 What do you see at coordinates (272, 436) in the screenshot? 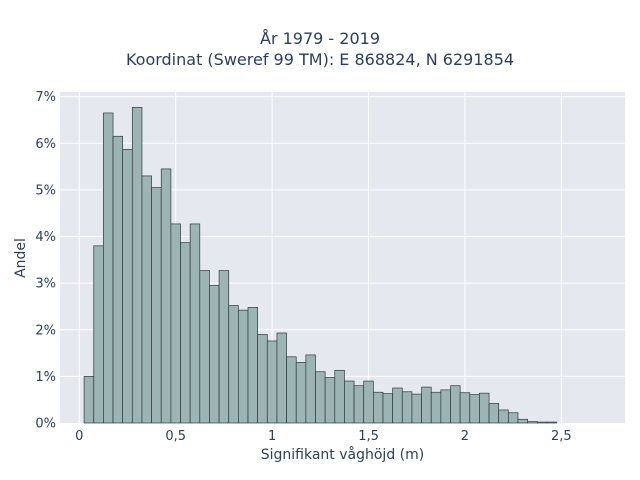
I see `x-tick-label: 1` at bounding box center [272, 436].